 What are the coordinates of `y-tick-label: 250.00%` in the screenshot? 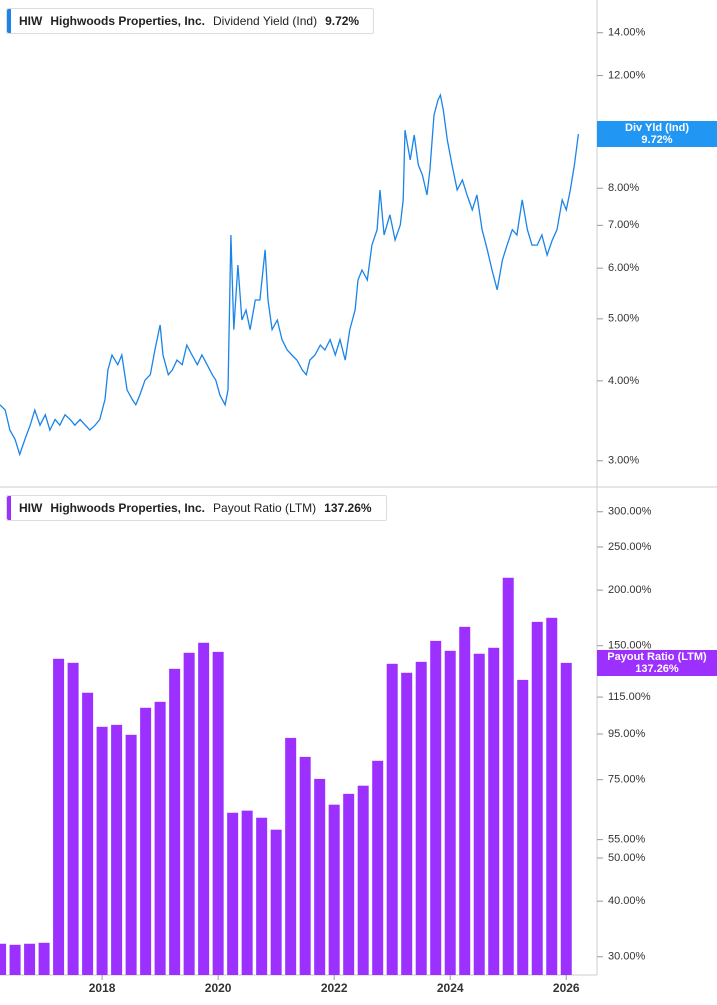 It's located at (630, 547).